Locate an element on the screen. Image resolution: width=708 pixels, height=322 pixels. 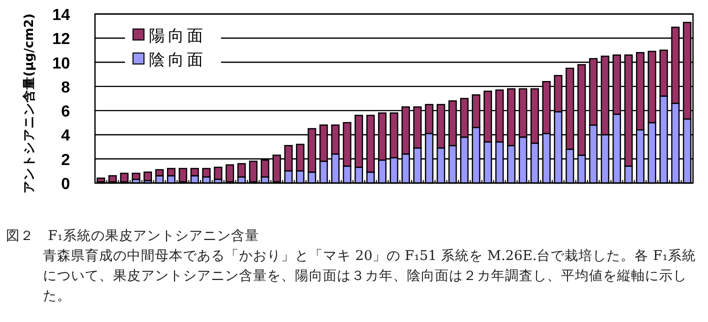
y-tick-label: 14 is located at coordinates (61, 15).